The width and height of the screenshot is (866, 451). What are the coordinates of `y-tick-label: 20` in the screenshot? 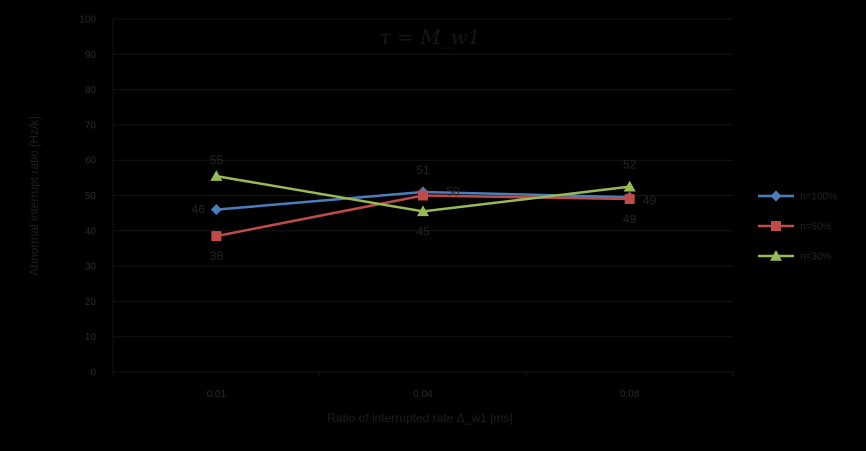 It's located at (91, 302).